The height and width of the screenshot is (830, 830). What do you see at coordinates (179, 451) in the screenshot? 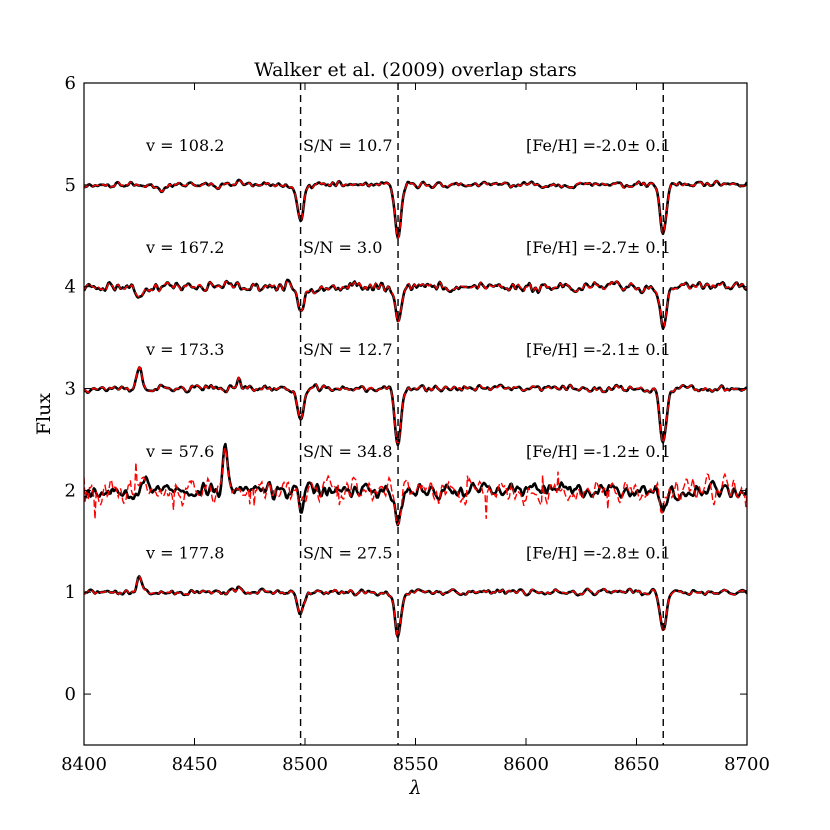
I see `velocity-label: v = 57.6` at bounding box center [179, 451].